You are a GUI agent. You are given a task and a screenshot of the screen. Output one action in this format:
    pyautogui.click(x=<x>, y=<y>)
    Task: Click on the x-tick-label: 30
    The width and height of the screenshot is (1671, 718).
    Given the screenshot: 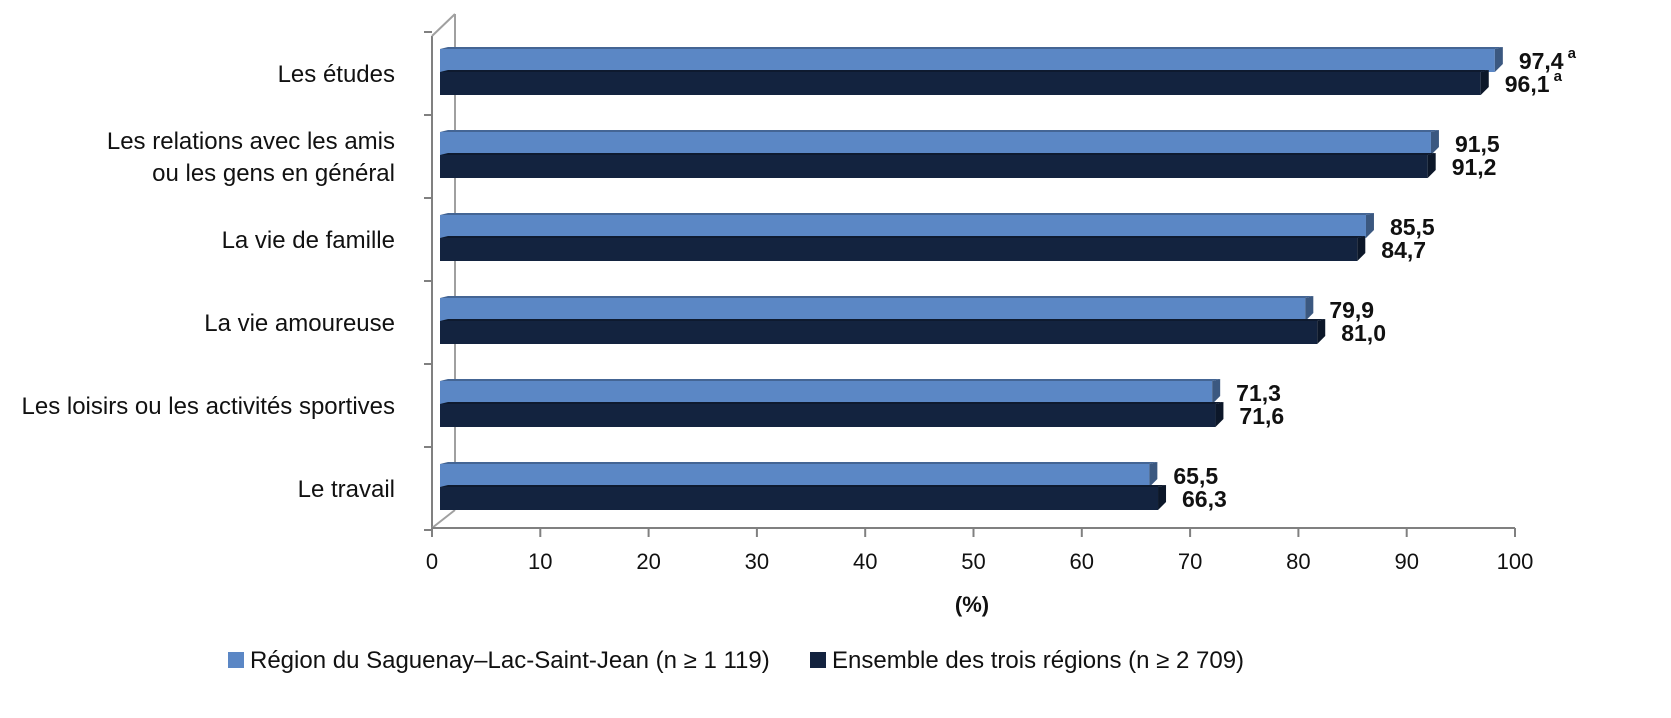 What is the action you would take?
    pyautogui.click(x=757, y=561)
    